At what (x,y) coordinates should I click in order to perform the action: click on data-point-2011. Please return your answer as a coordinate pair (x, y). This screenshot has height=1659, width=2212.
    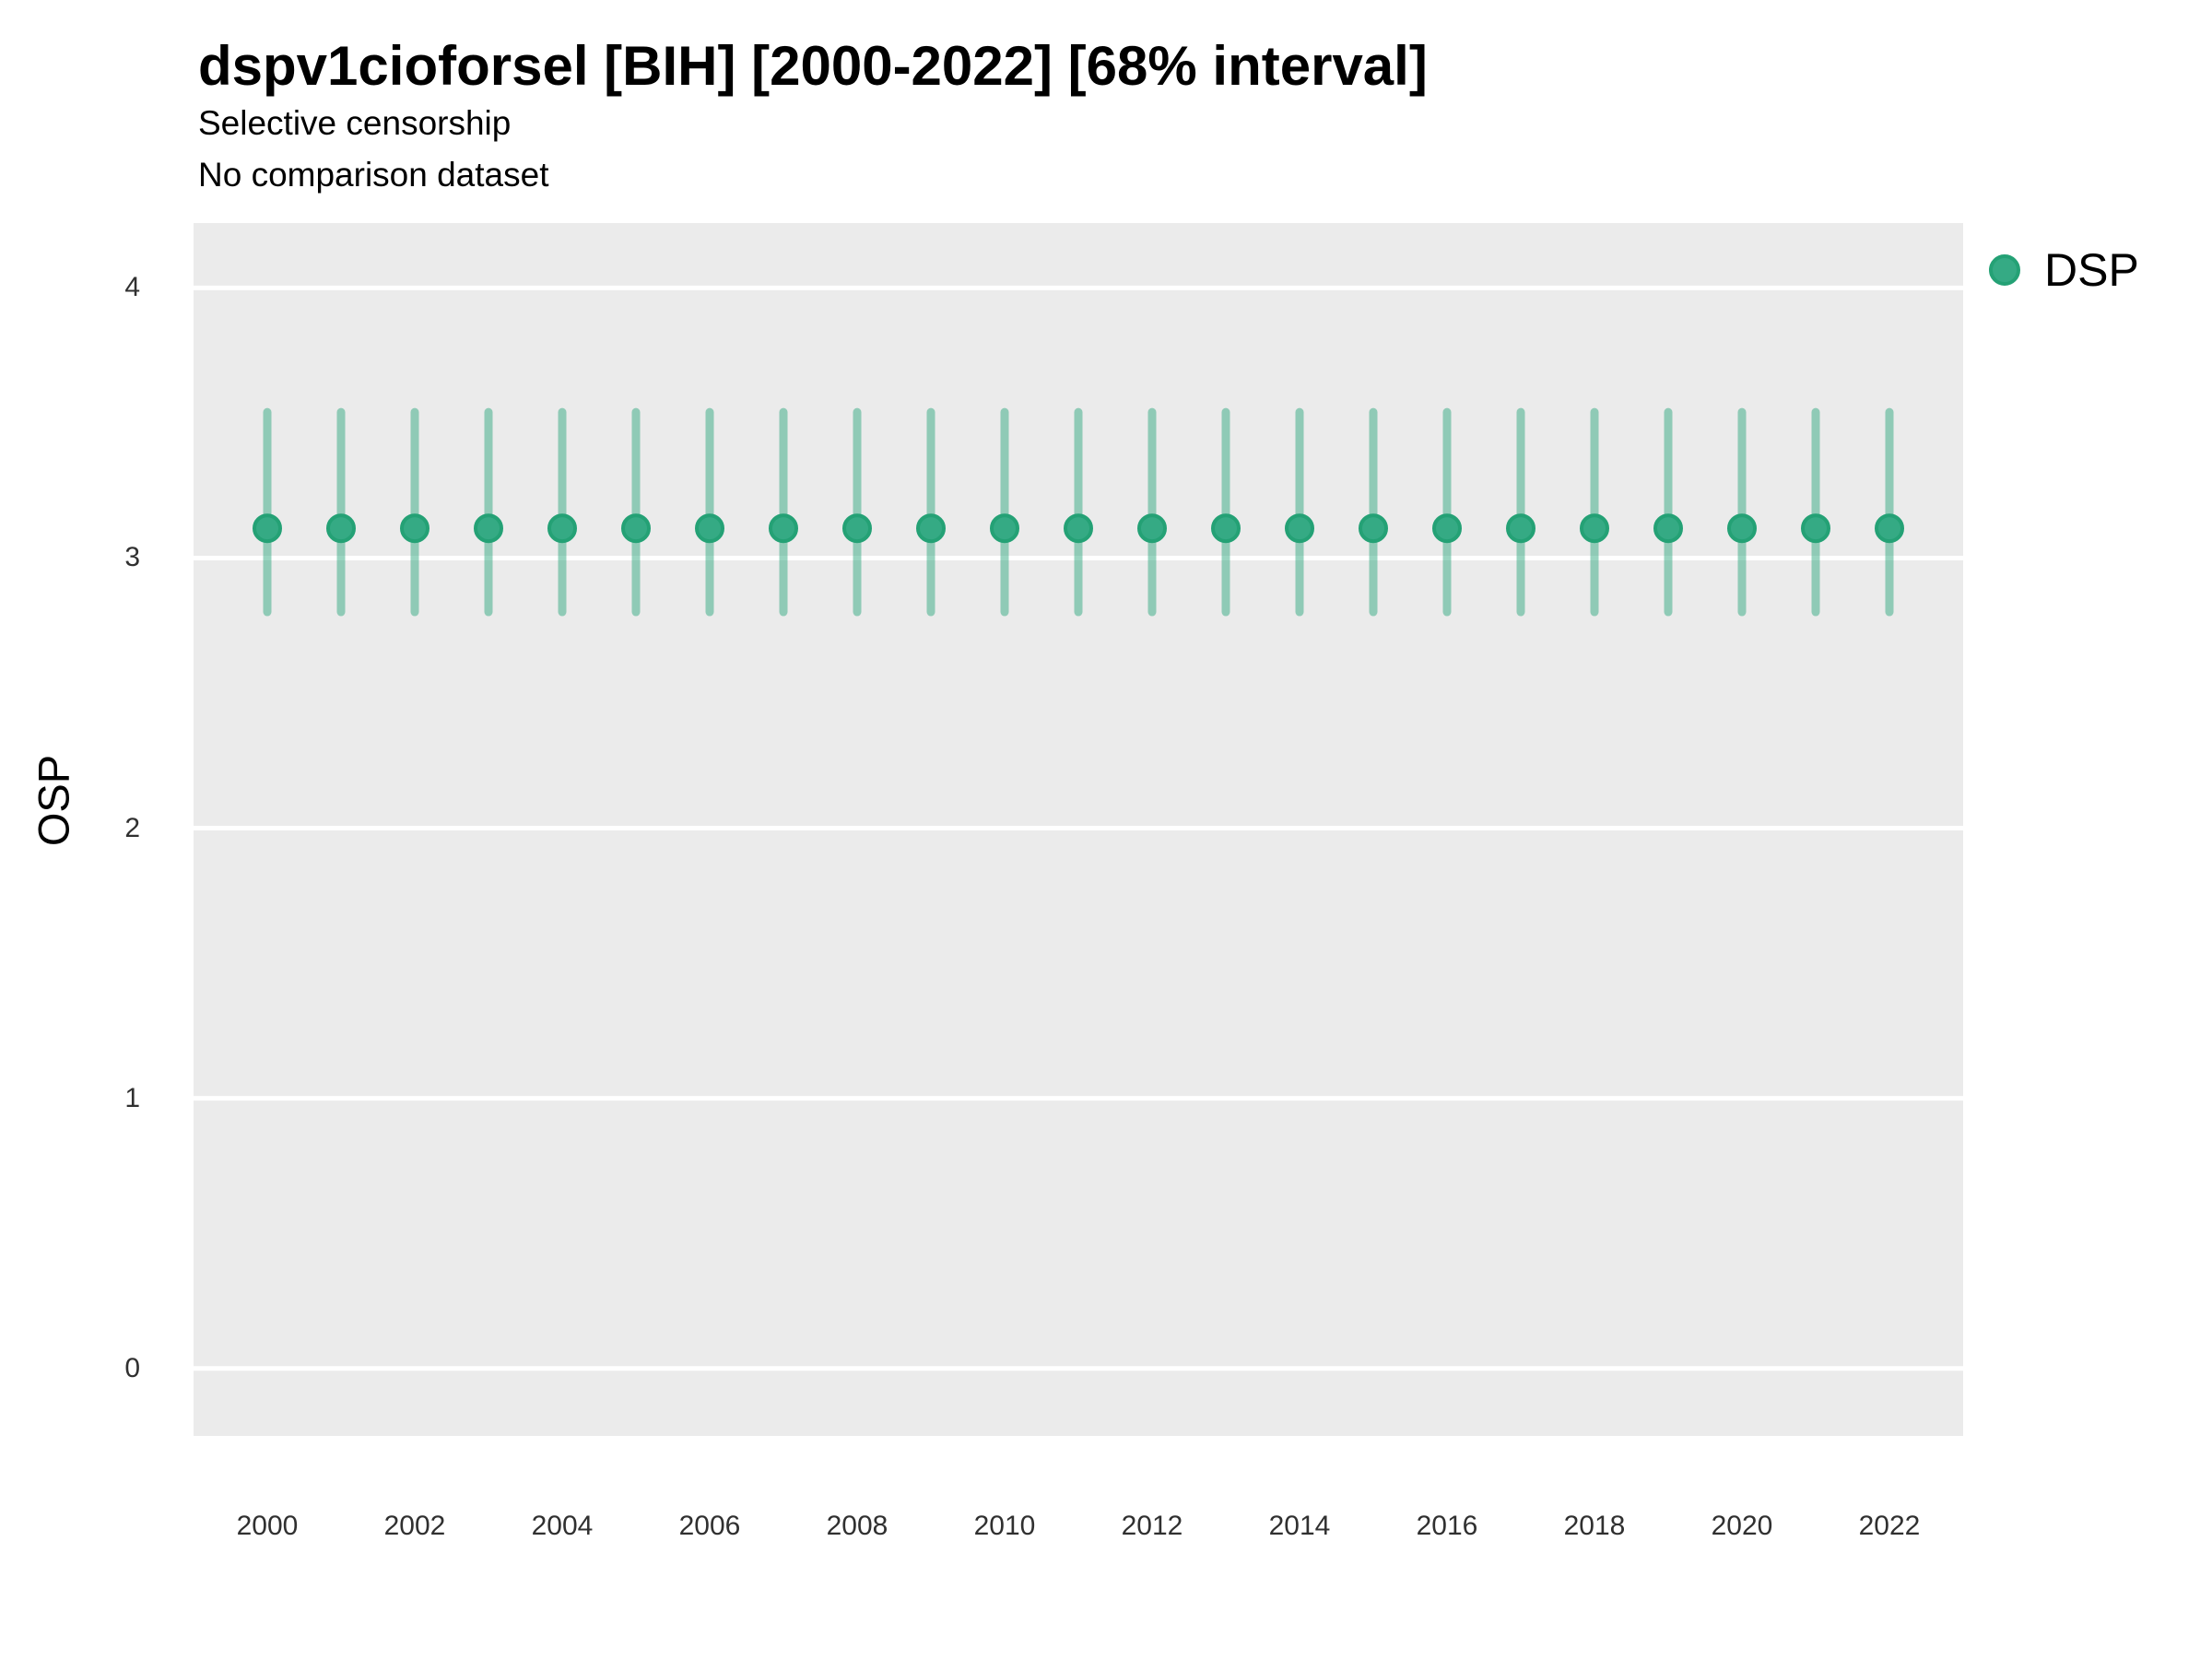
    Looking at the image, I should click on (1078, 528).